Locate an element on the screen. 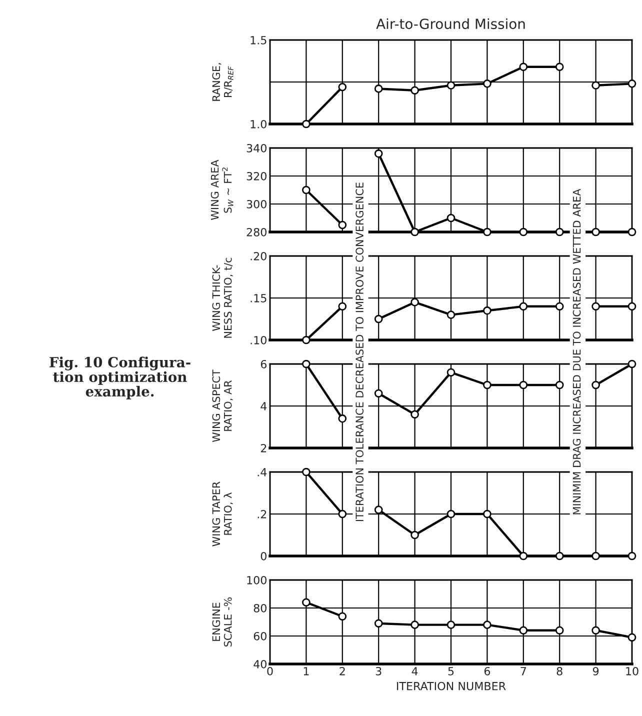 The width and height of the screenshot is (642, 716). x-tick-label: 6 is located at coordinates (487, 671).